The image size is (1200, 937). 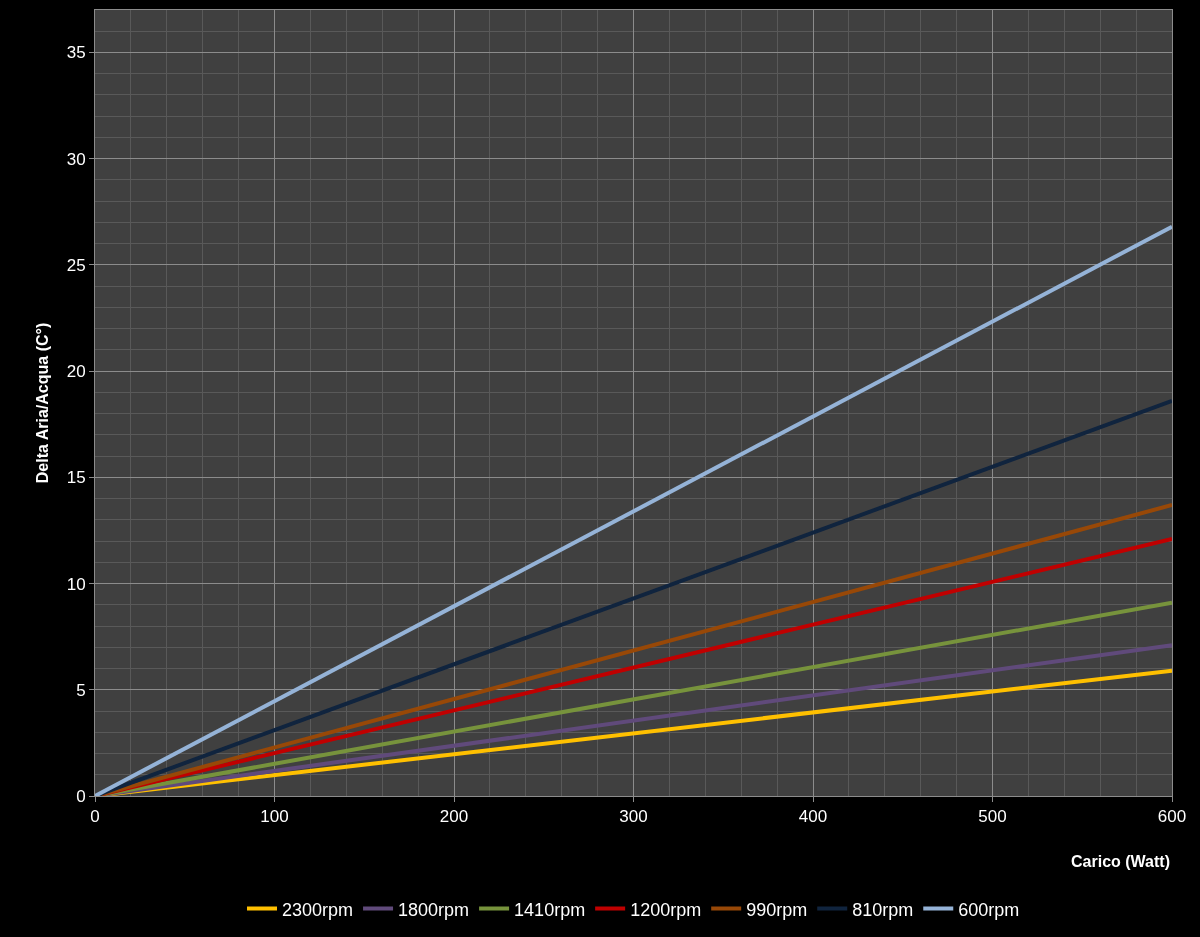 What do you see at coordinates (76, 584) in the screenshot?
I see `y-tick-label: 10` at bounding box center [76, 584].